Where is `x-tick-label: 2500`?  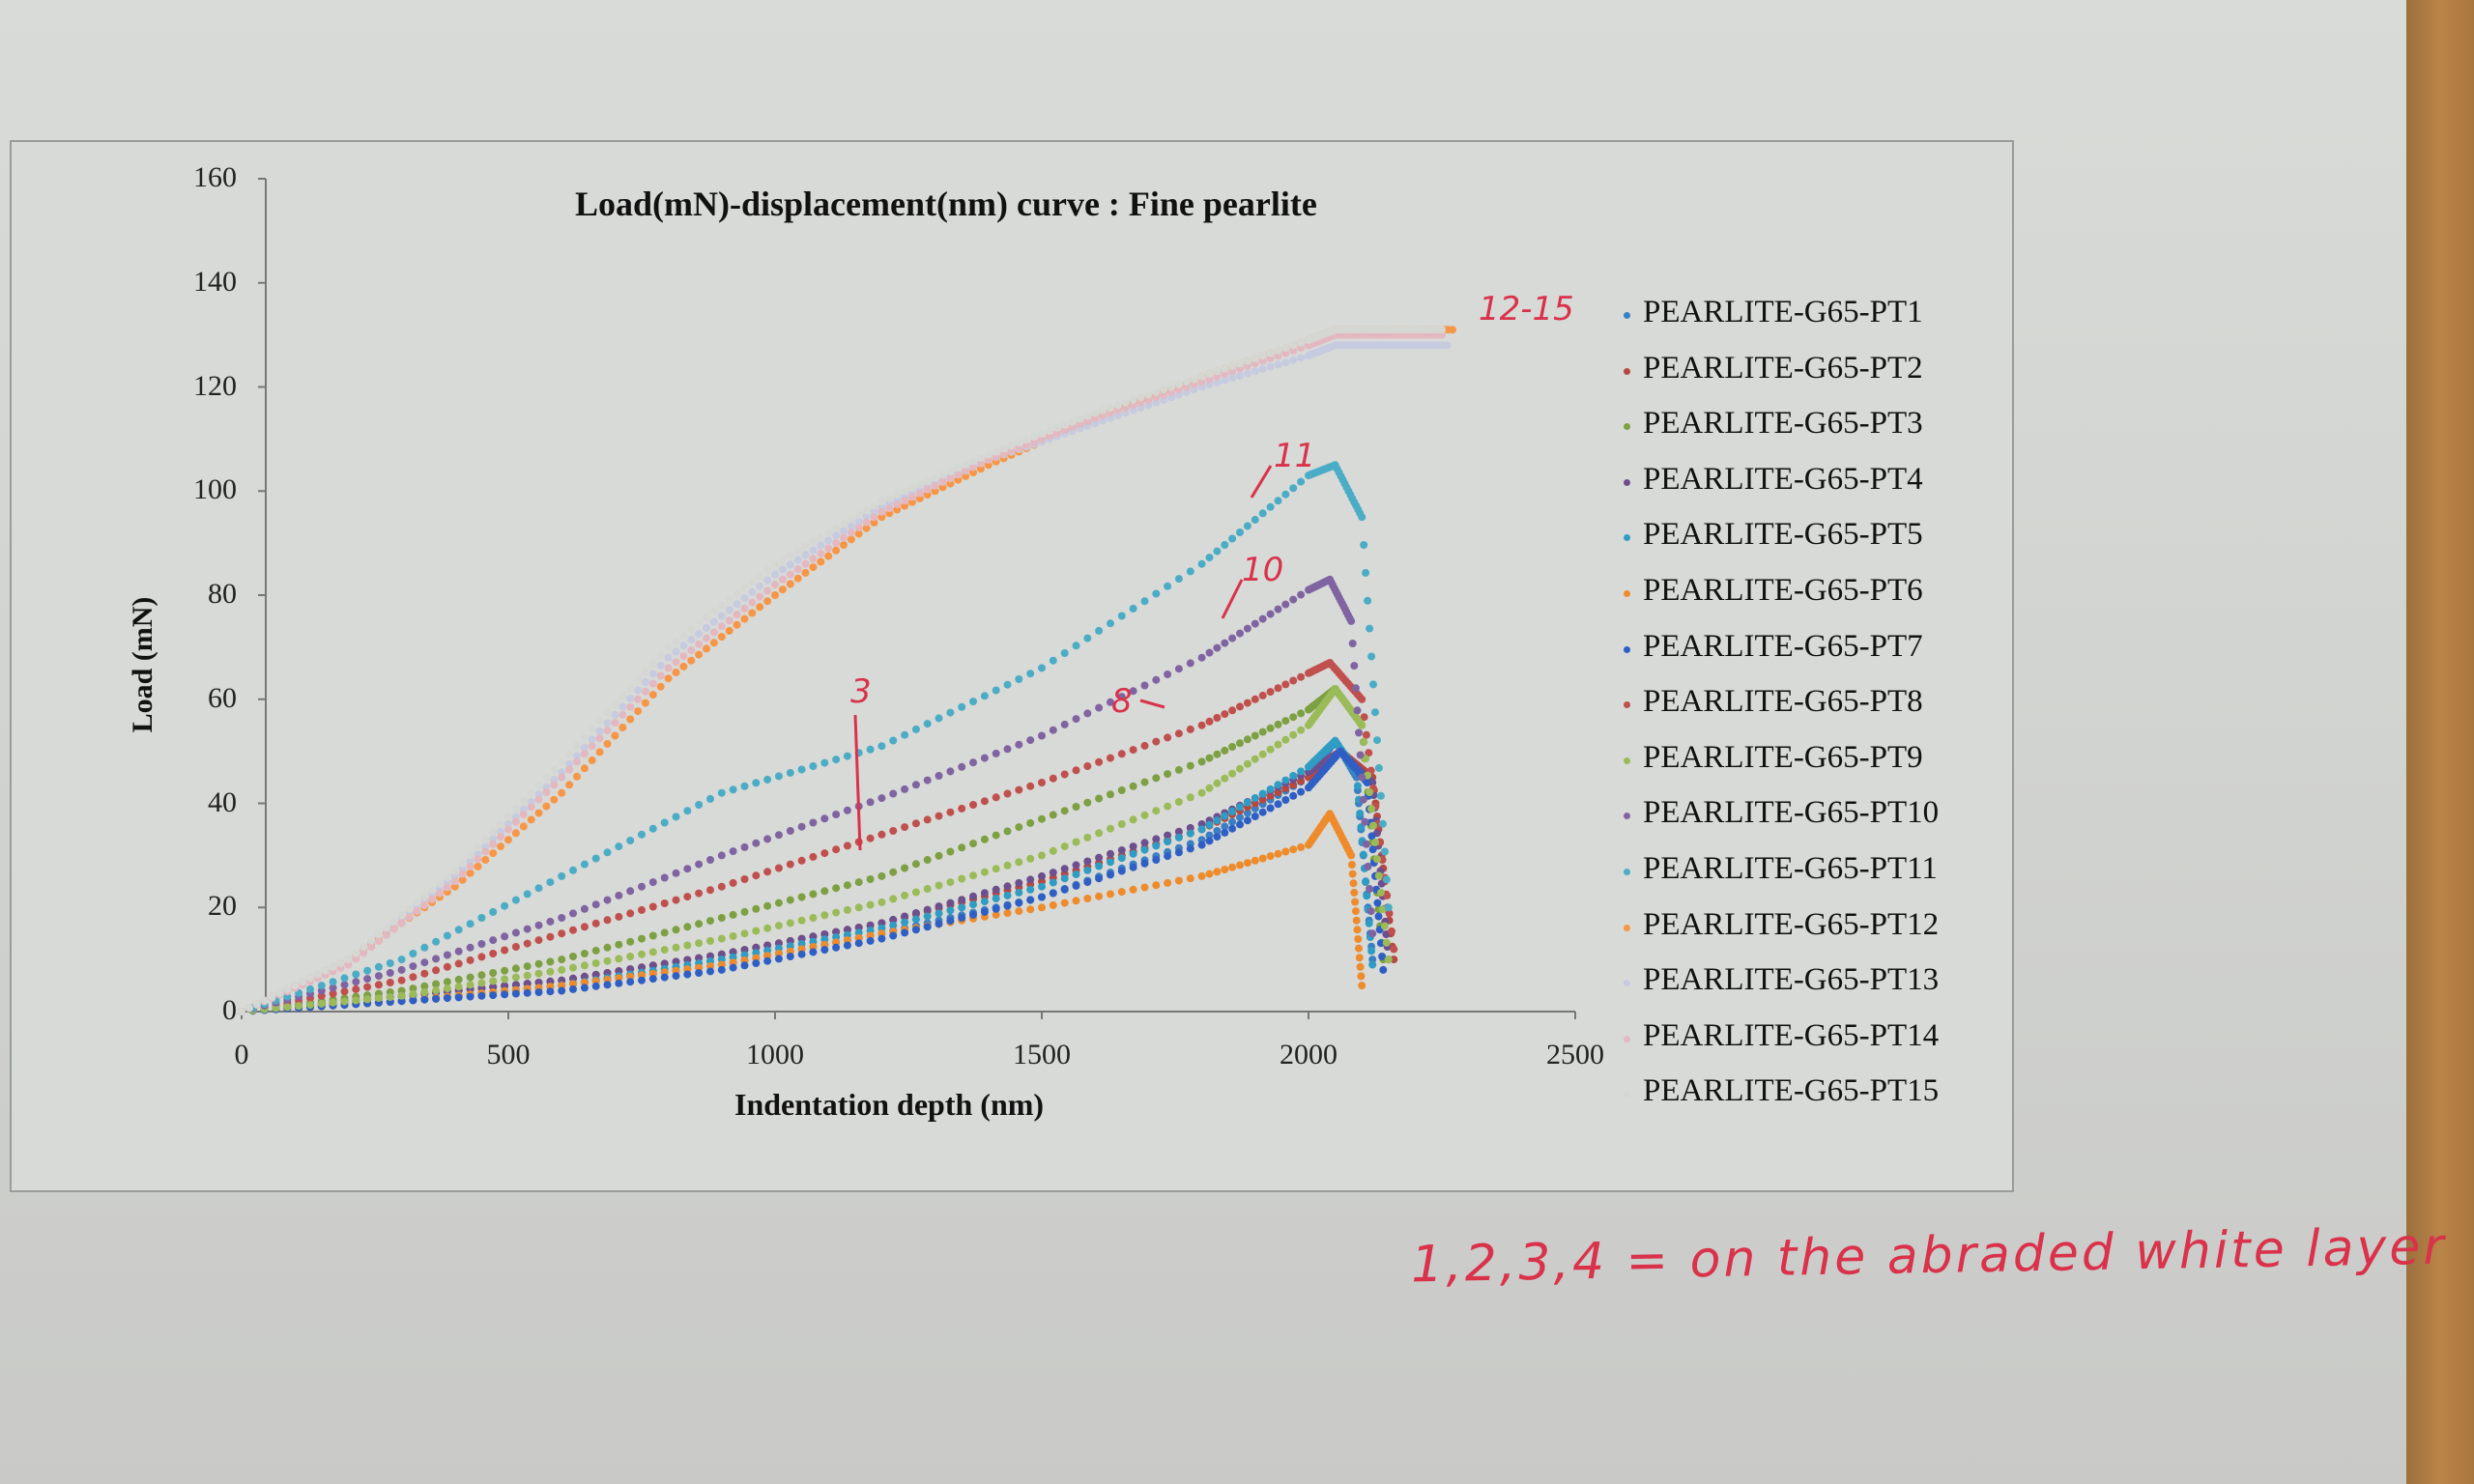 x-tick-label: 2500 is located at coordinates (1575, 1054).